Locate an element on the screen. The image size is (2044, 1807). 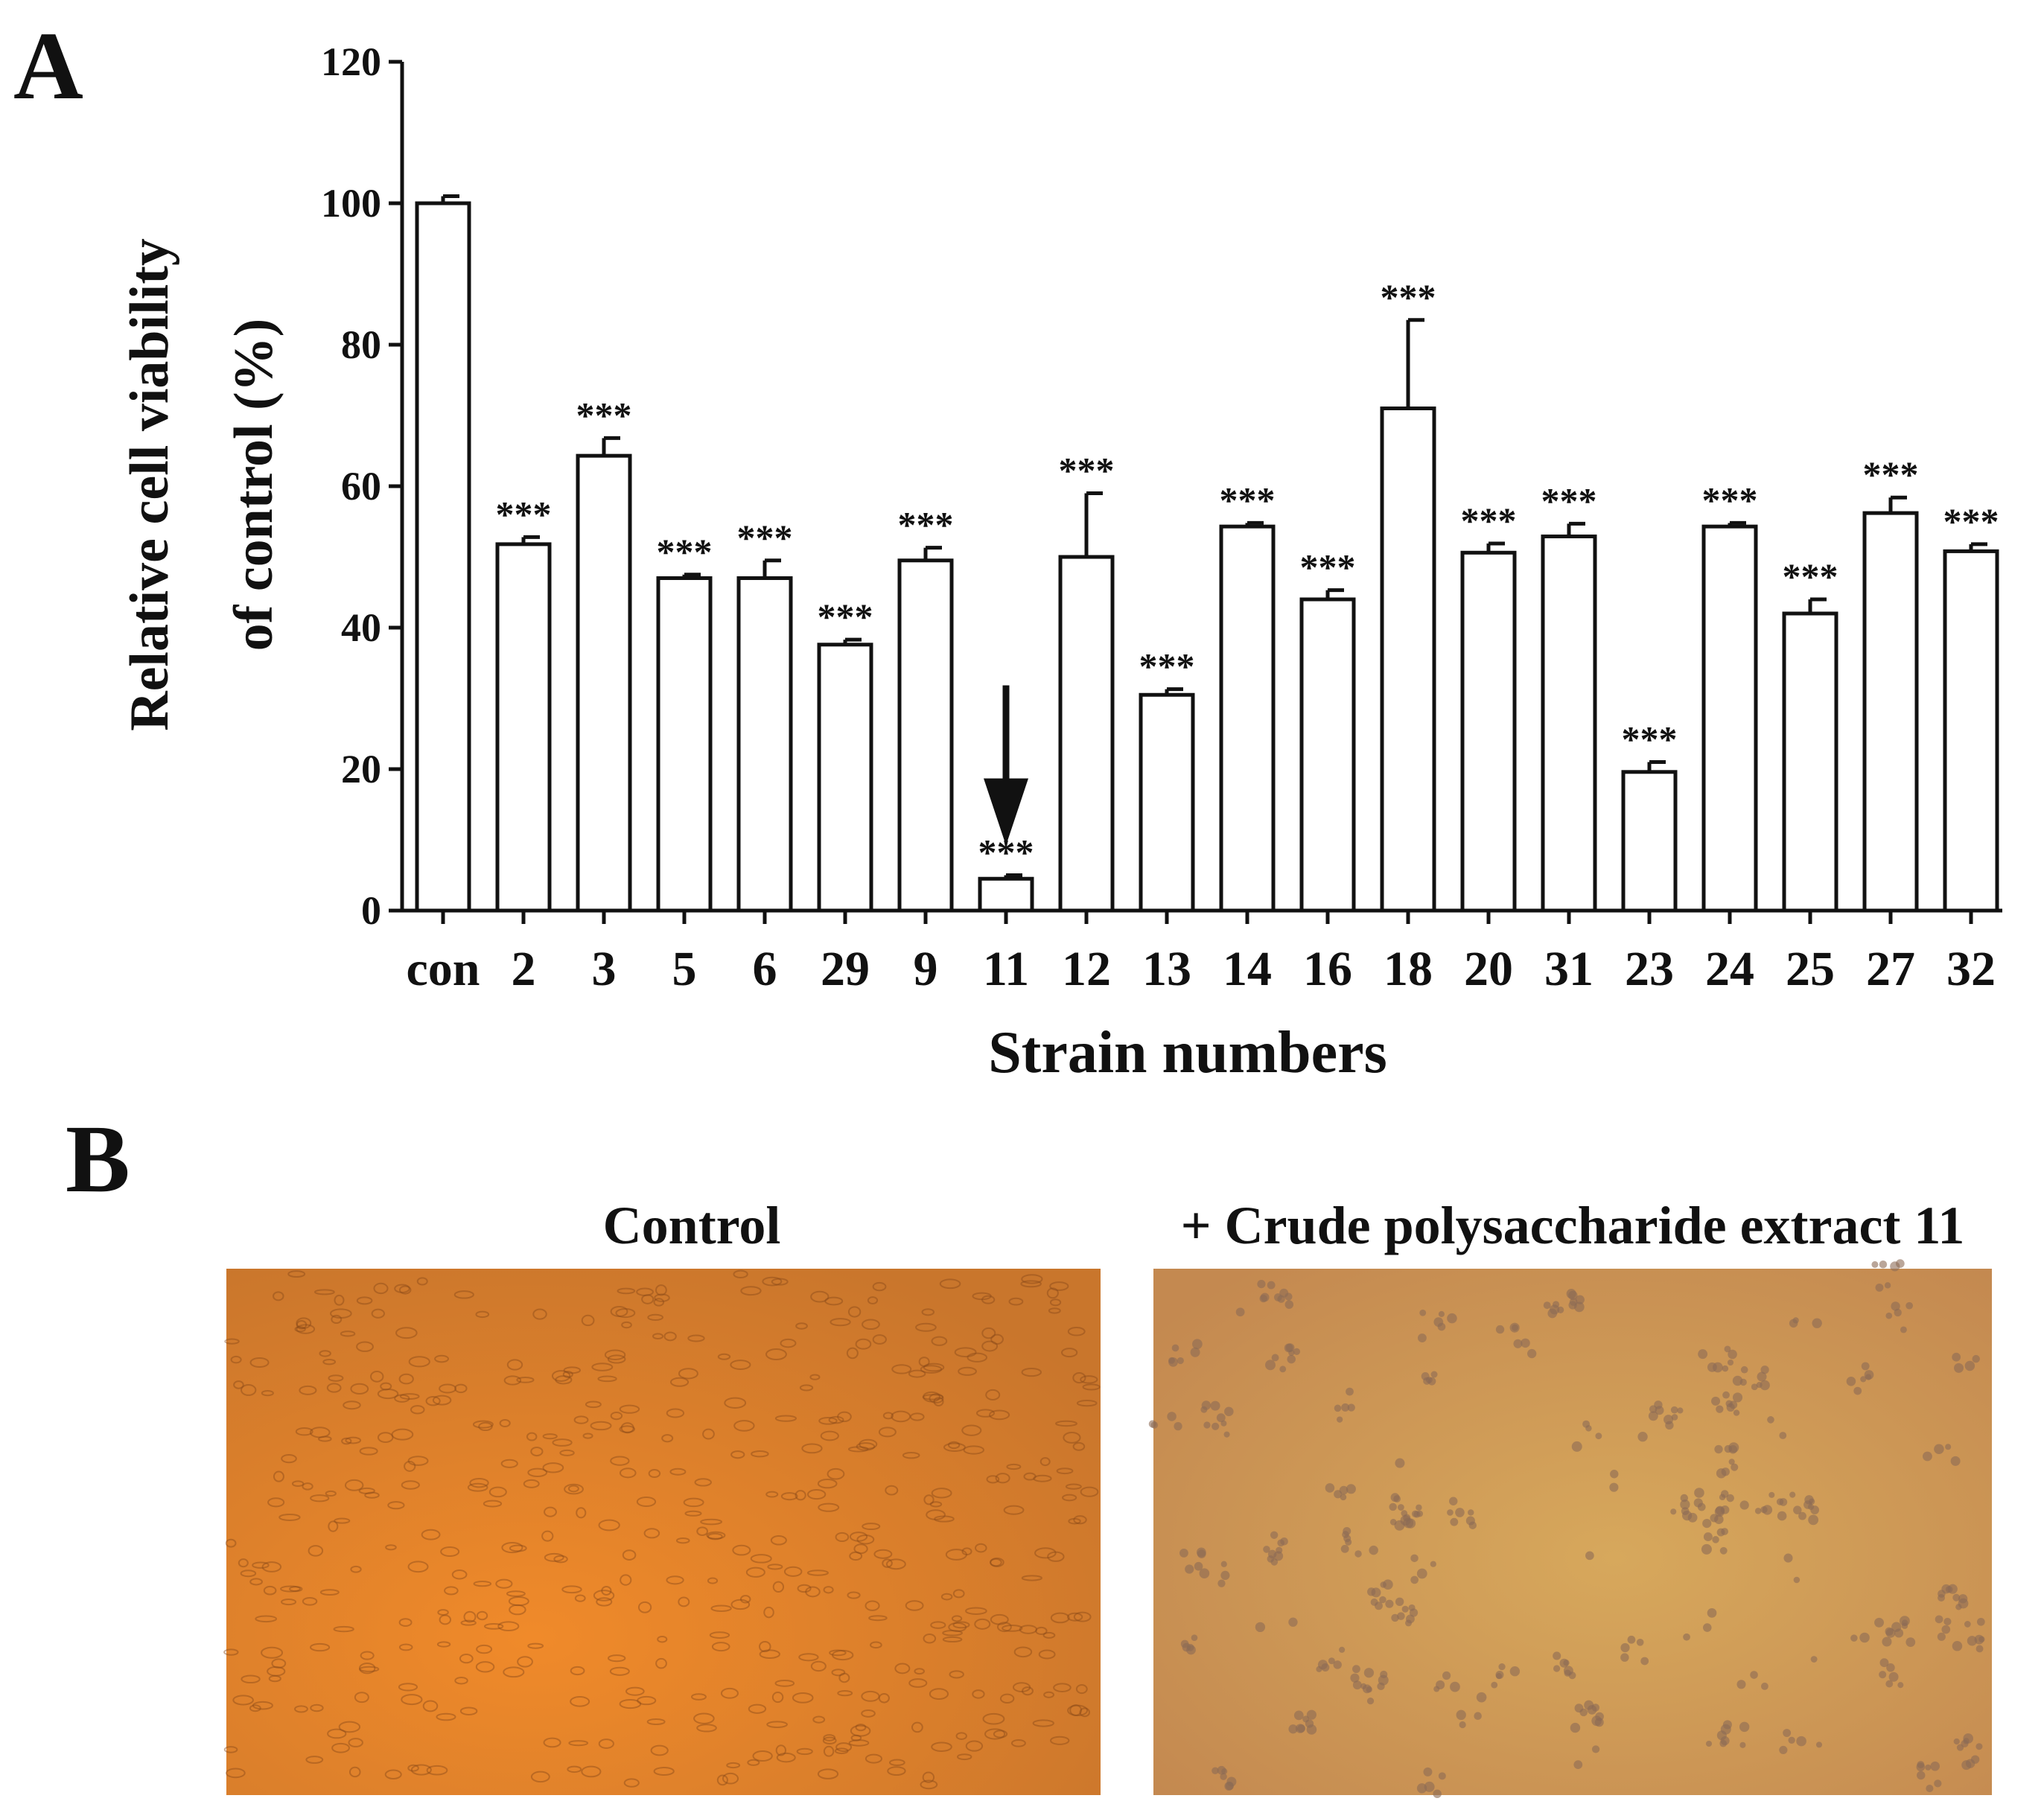
x-tick-label: 3 is located at coordinates (604, 969).